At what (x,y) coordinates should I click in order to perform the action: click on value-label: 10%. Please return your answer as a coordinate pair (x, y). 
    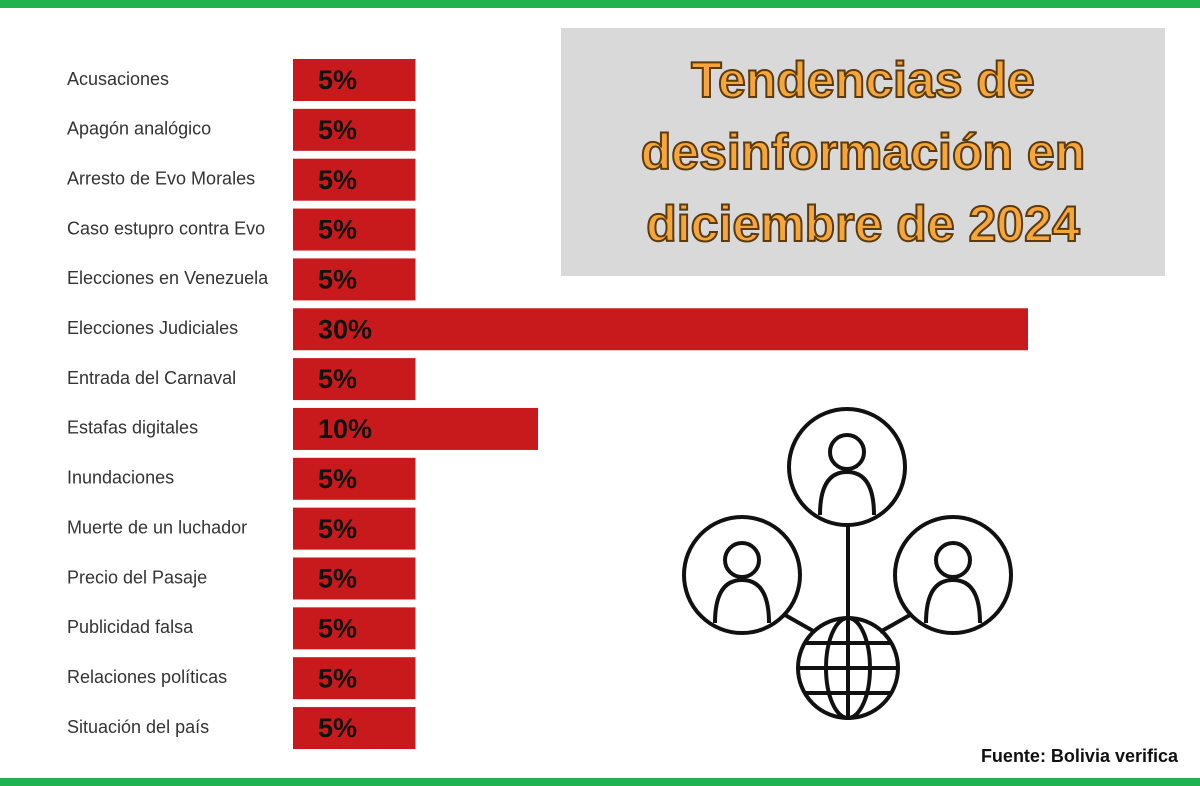
    Looking at the image, I should click on (345, 429).